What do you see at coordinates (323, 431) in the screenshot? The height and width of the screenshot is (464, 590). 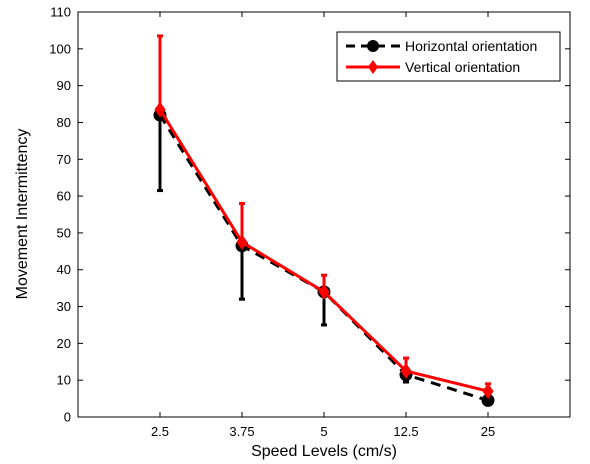 I see `x-tick-label: 5` at bounding box center [323, 431].